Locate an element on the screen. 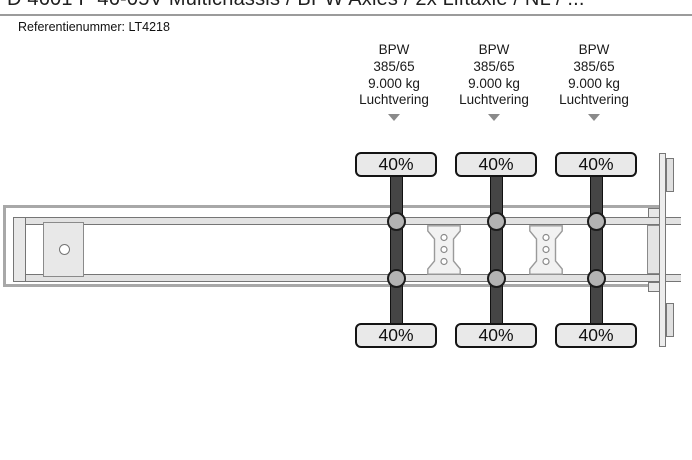 Image resolution: width=692 pixels, height=460 pixels. chassis-rail-bottom is located at coordinates (347, 278).